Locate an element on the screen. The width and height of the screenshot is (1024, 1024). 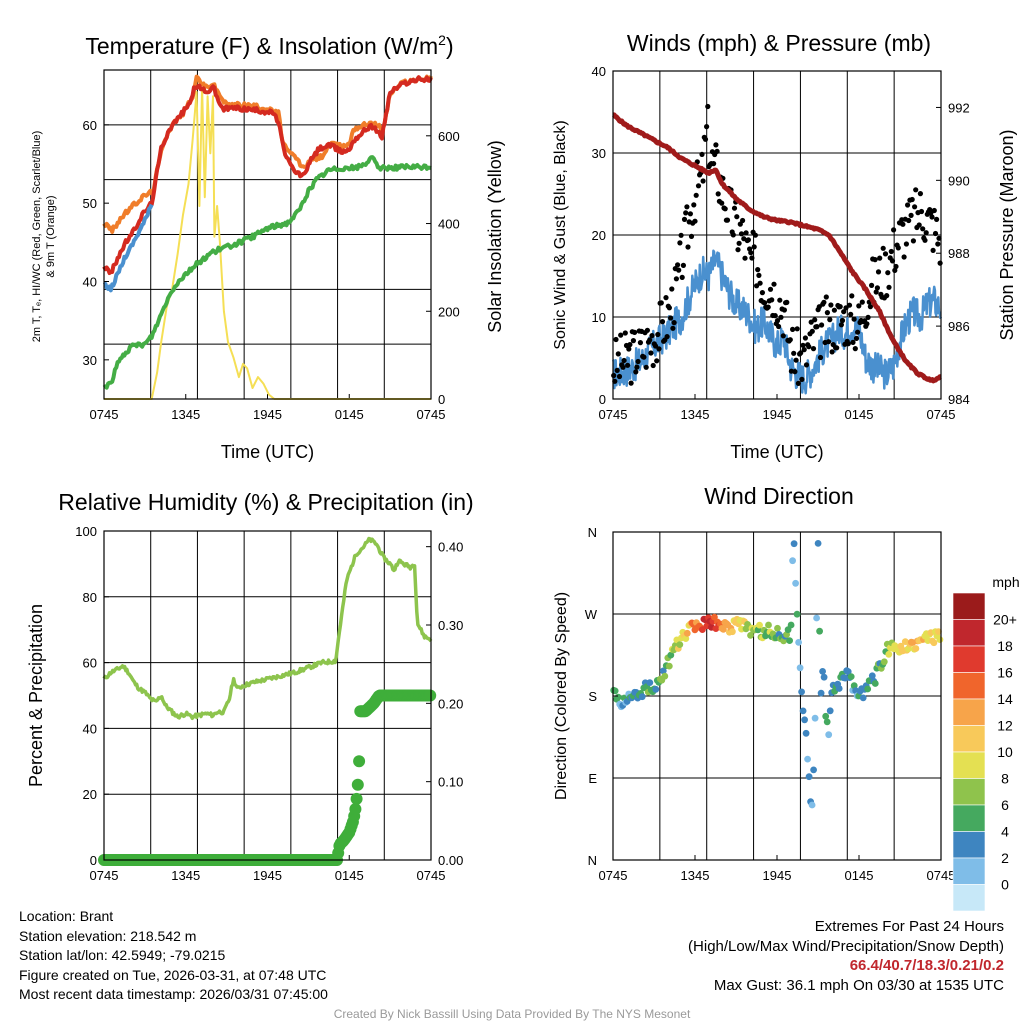
station-location: Location: Brant is located at coordinates (66, 916).